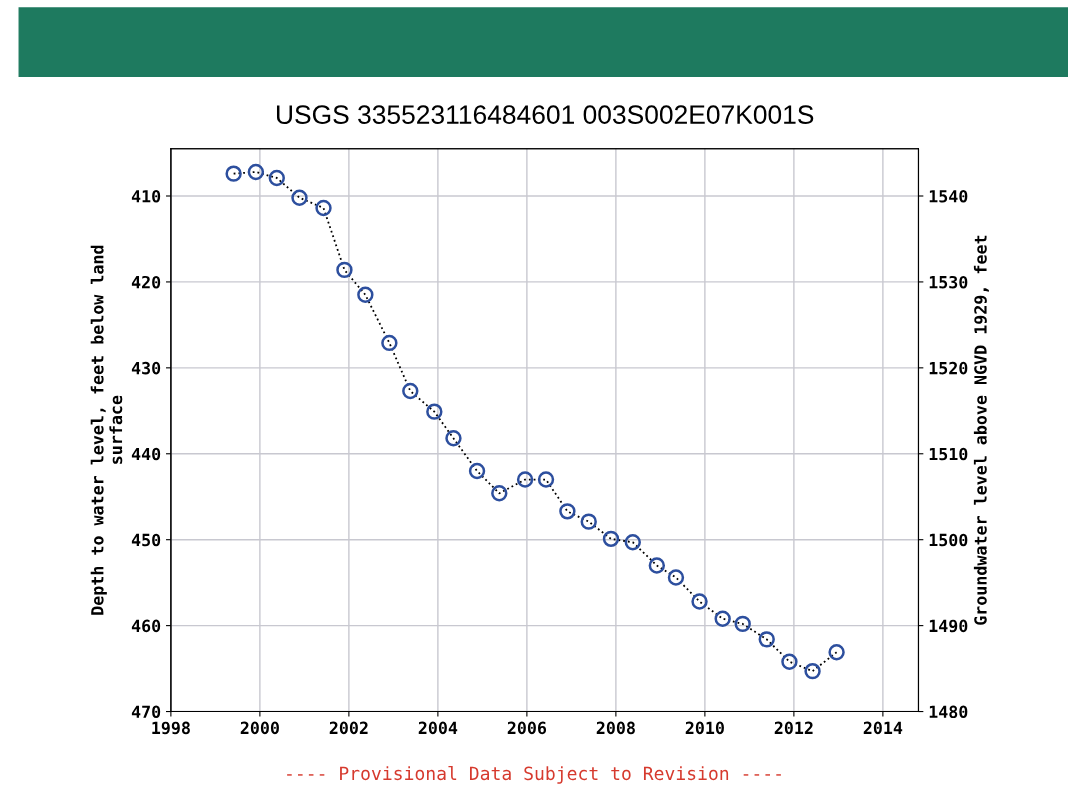 This screenshot has height=804, width=1068. I want to click on y2-tick-label: 1510, so click(948, 454).